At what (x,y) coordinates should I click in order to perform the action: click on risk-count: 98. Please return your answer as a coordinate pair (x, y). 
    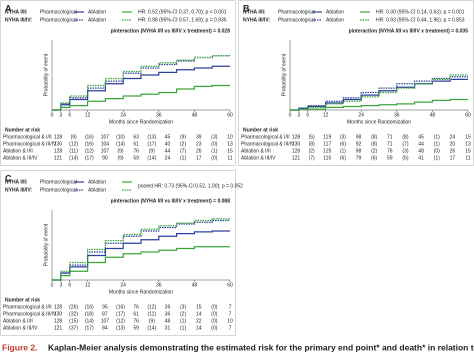
    Looking at the image, I should click on (359, 137).